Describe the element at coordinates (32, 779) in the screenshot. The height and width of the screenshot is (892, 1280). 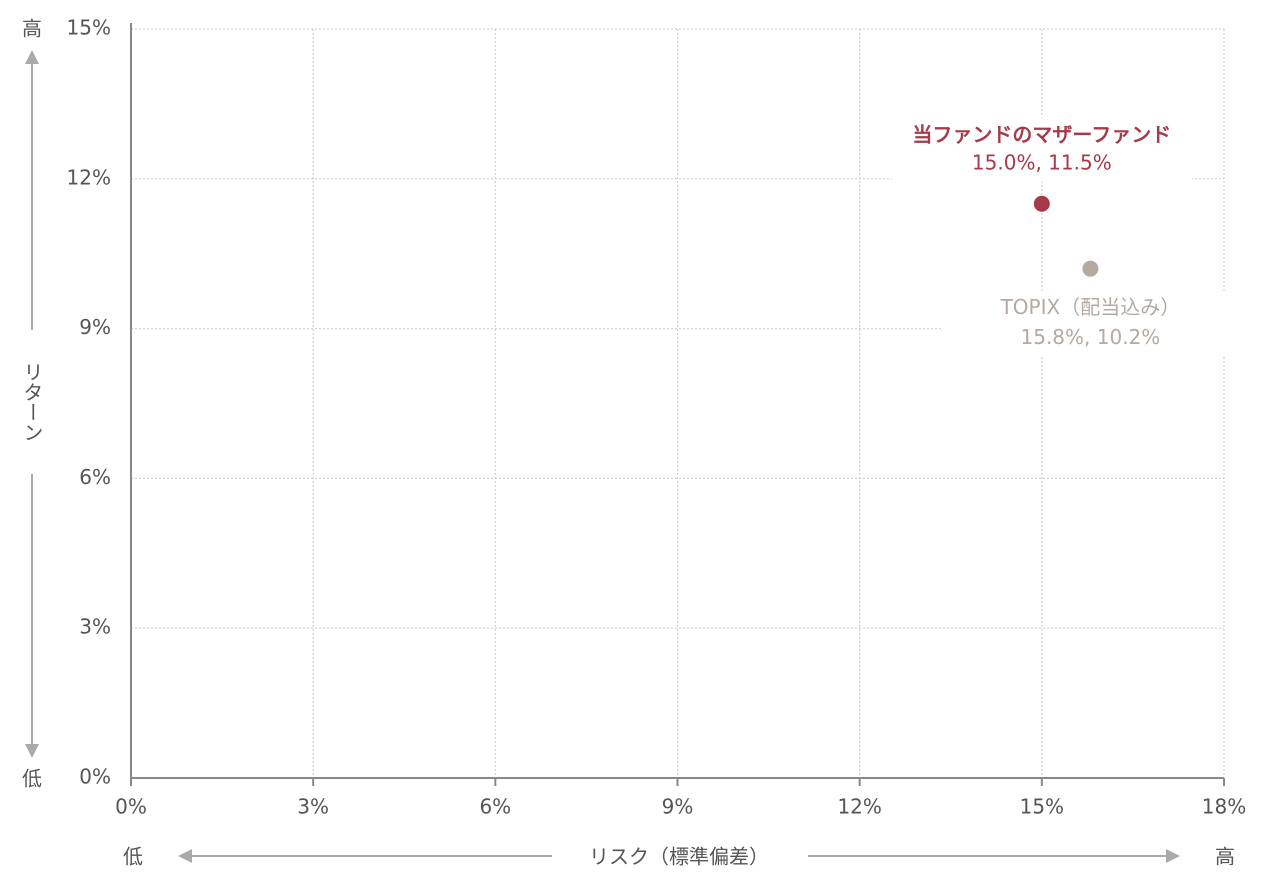
I see `y-low-label: 低` at that location.